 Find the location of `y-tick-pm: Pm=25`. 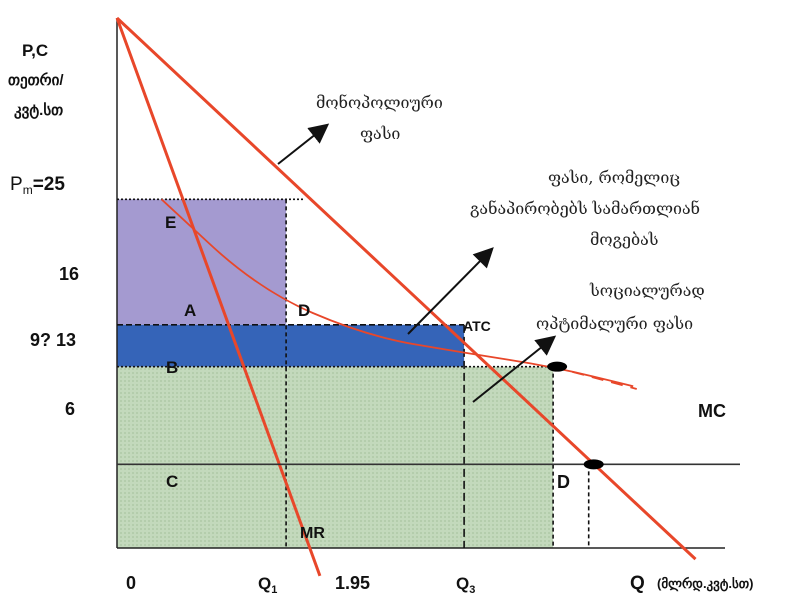

y-tick-pm: Pm=25 is located at coordinates (37, 185).